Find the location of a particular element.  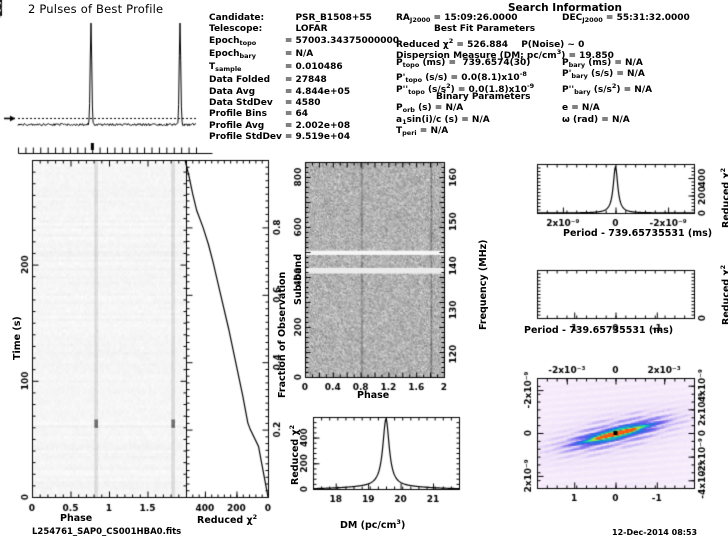

t-sample-label: Tsample is located at coordinates (225, 68).